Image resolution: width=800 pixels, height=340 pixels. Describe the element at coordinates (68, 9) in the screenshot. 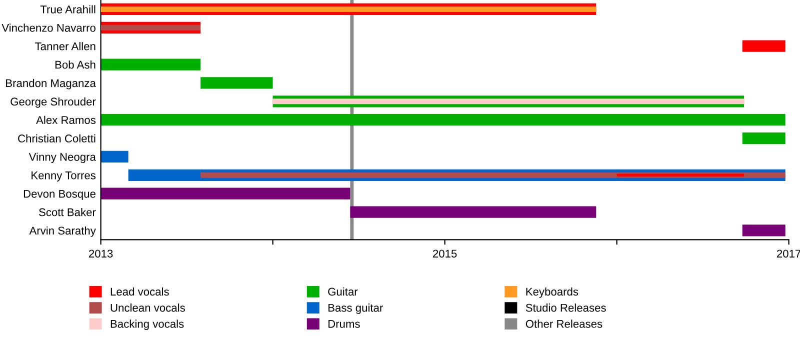

I see `y-tick-label: True Arahill` at that location.